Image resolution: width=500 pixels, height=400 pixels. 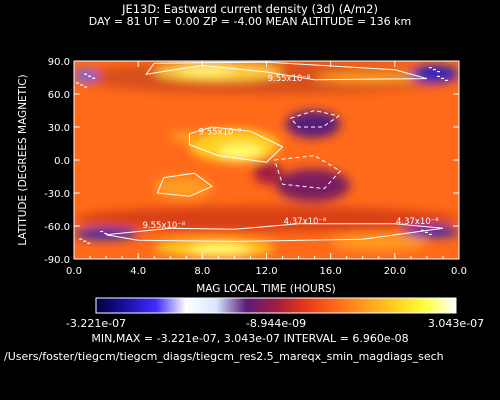 I want to click on colorbar-mid-label: -8.944e-09, so click(x=276, y=323).